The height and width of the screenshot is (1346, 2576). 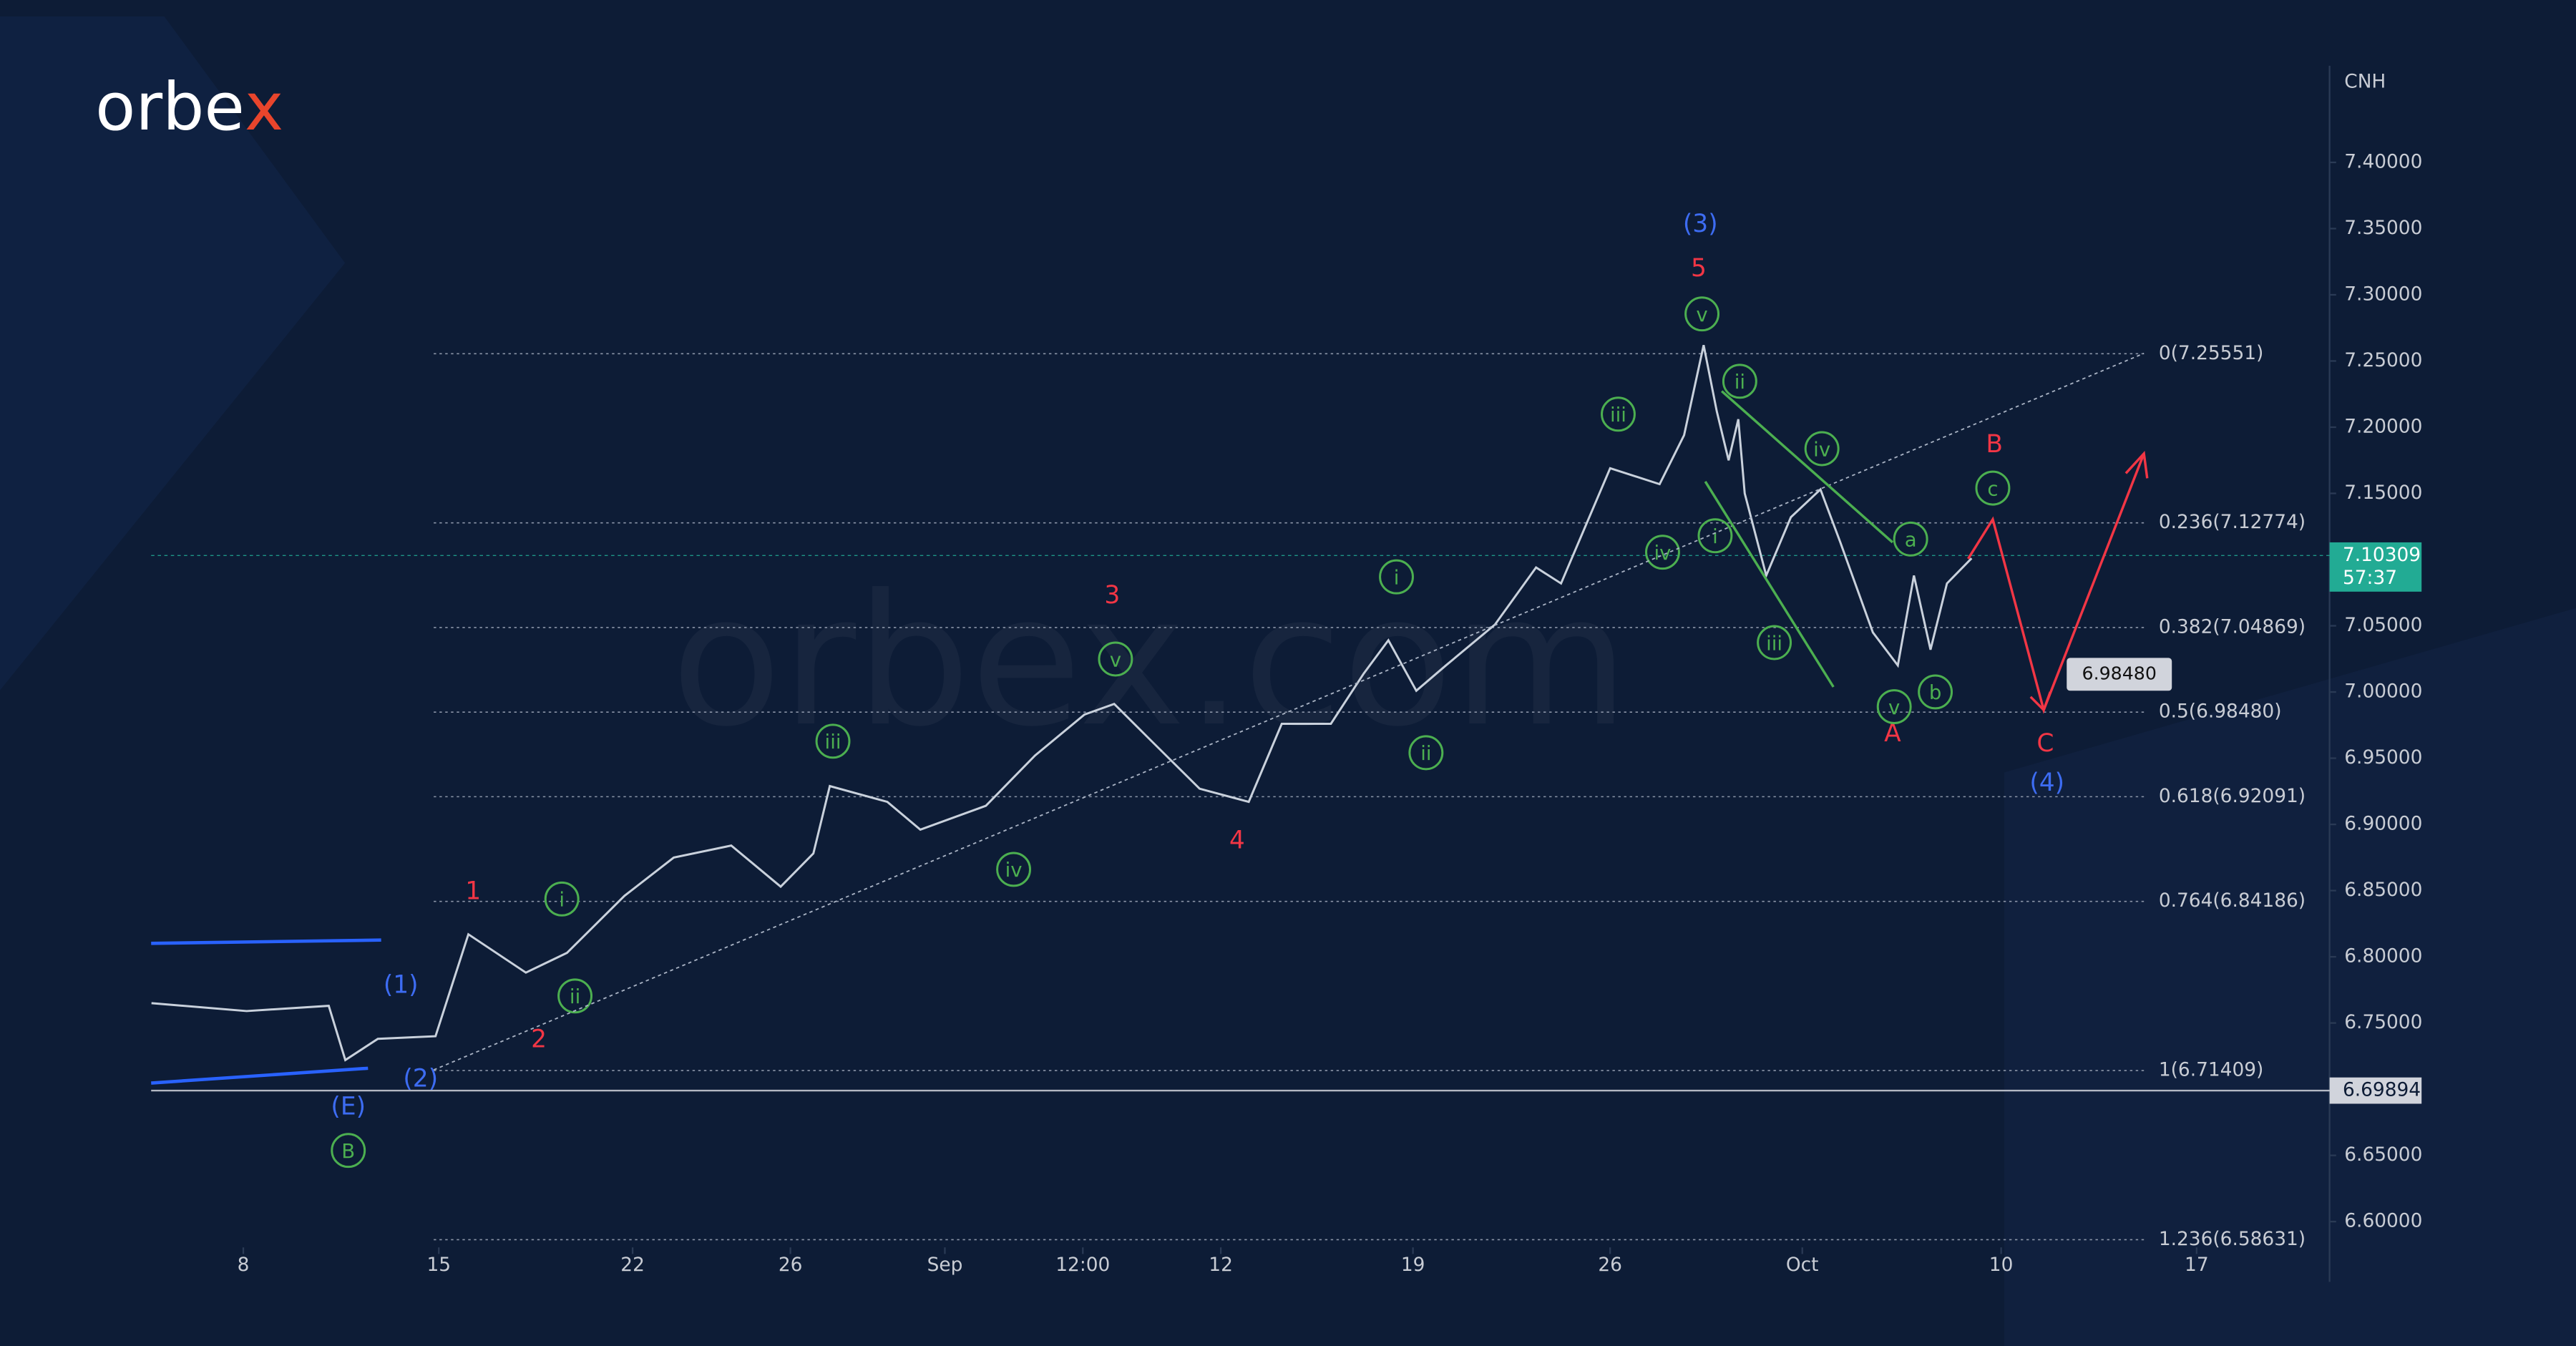 What do you see at coordinates (2045, 743) in the screenshot?
I see `wave-label: C` at bounding box center [2045, 743].